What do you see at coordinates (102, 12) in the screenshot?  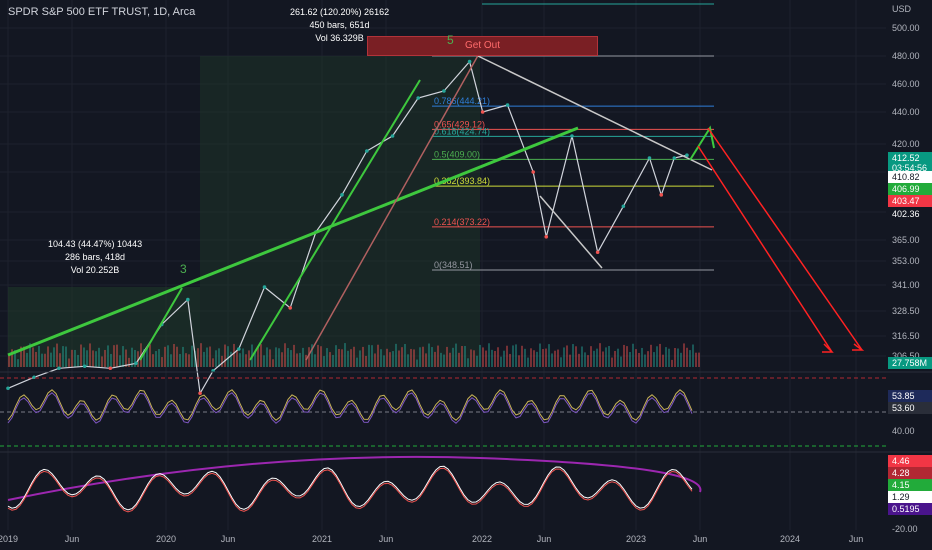 I see `symbol-title: SPDR S&P 500 ETF TRUST, 1D, Arca` at bounding box center [102, 12].